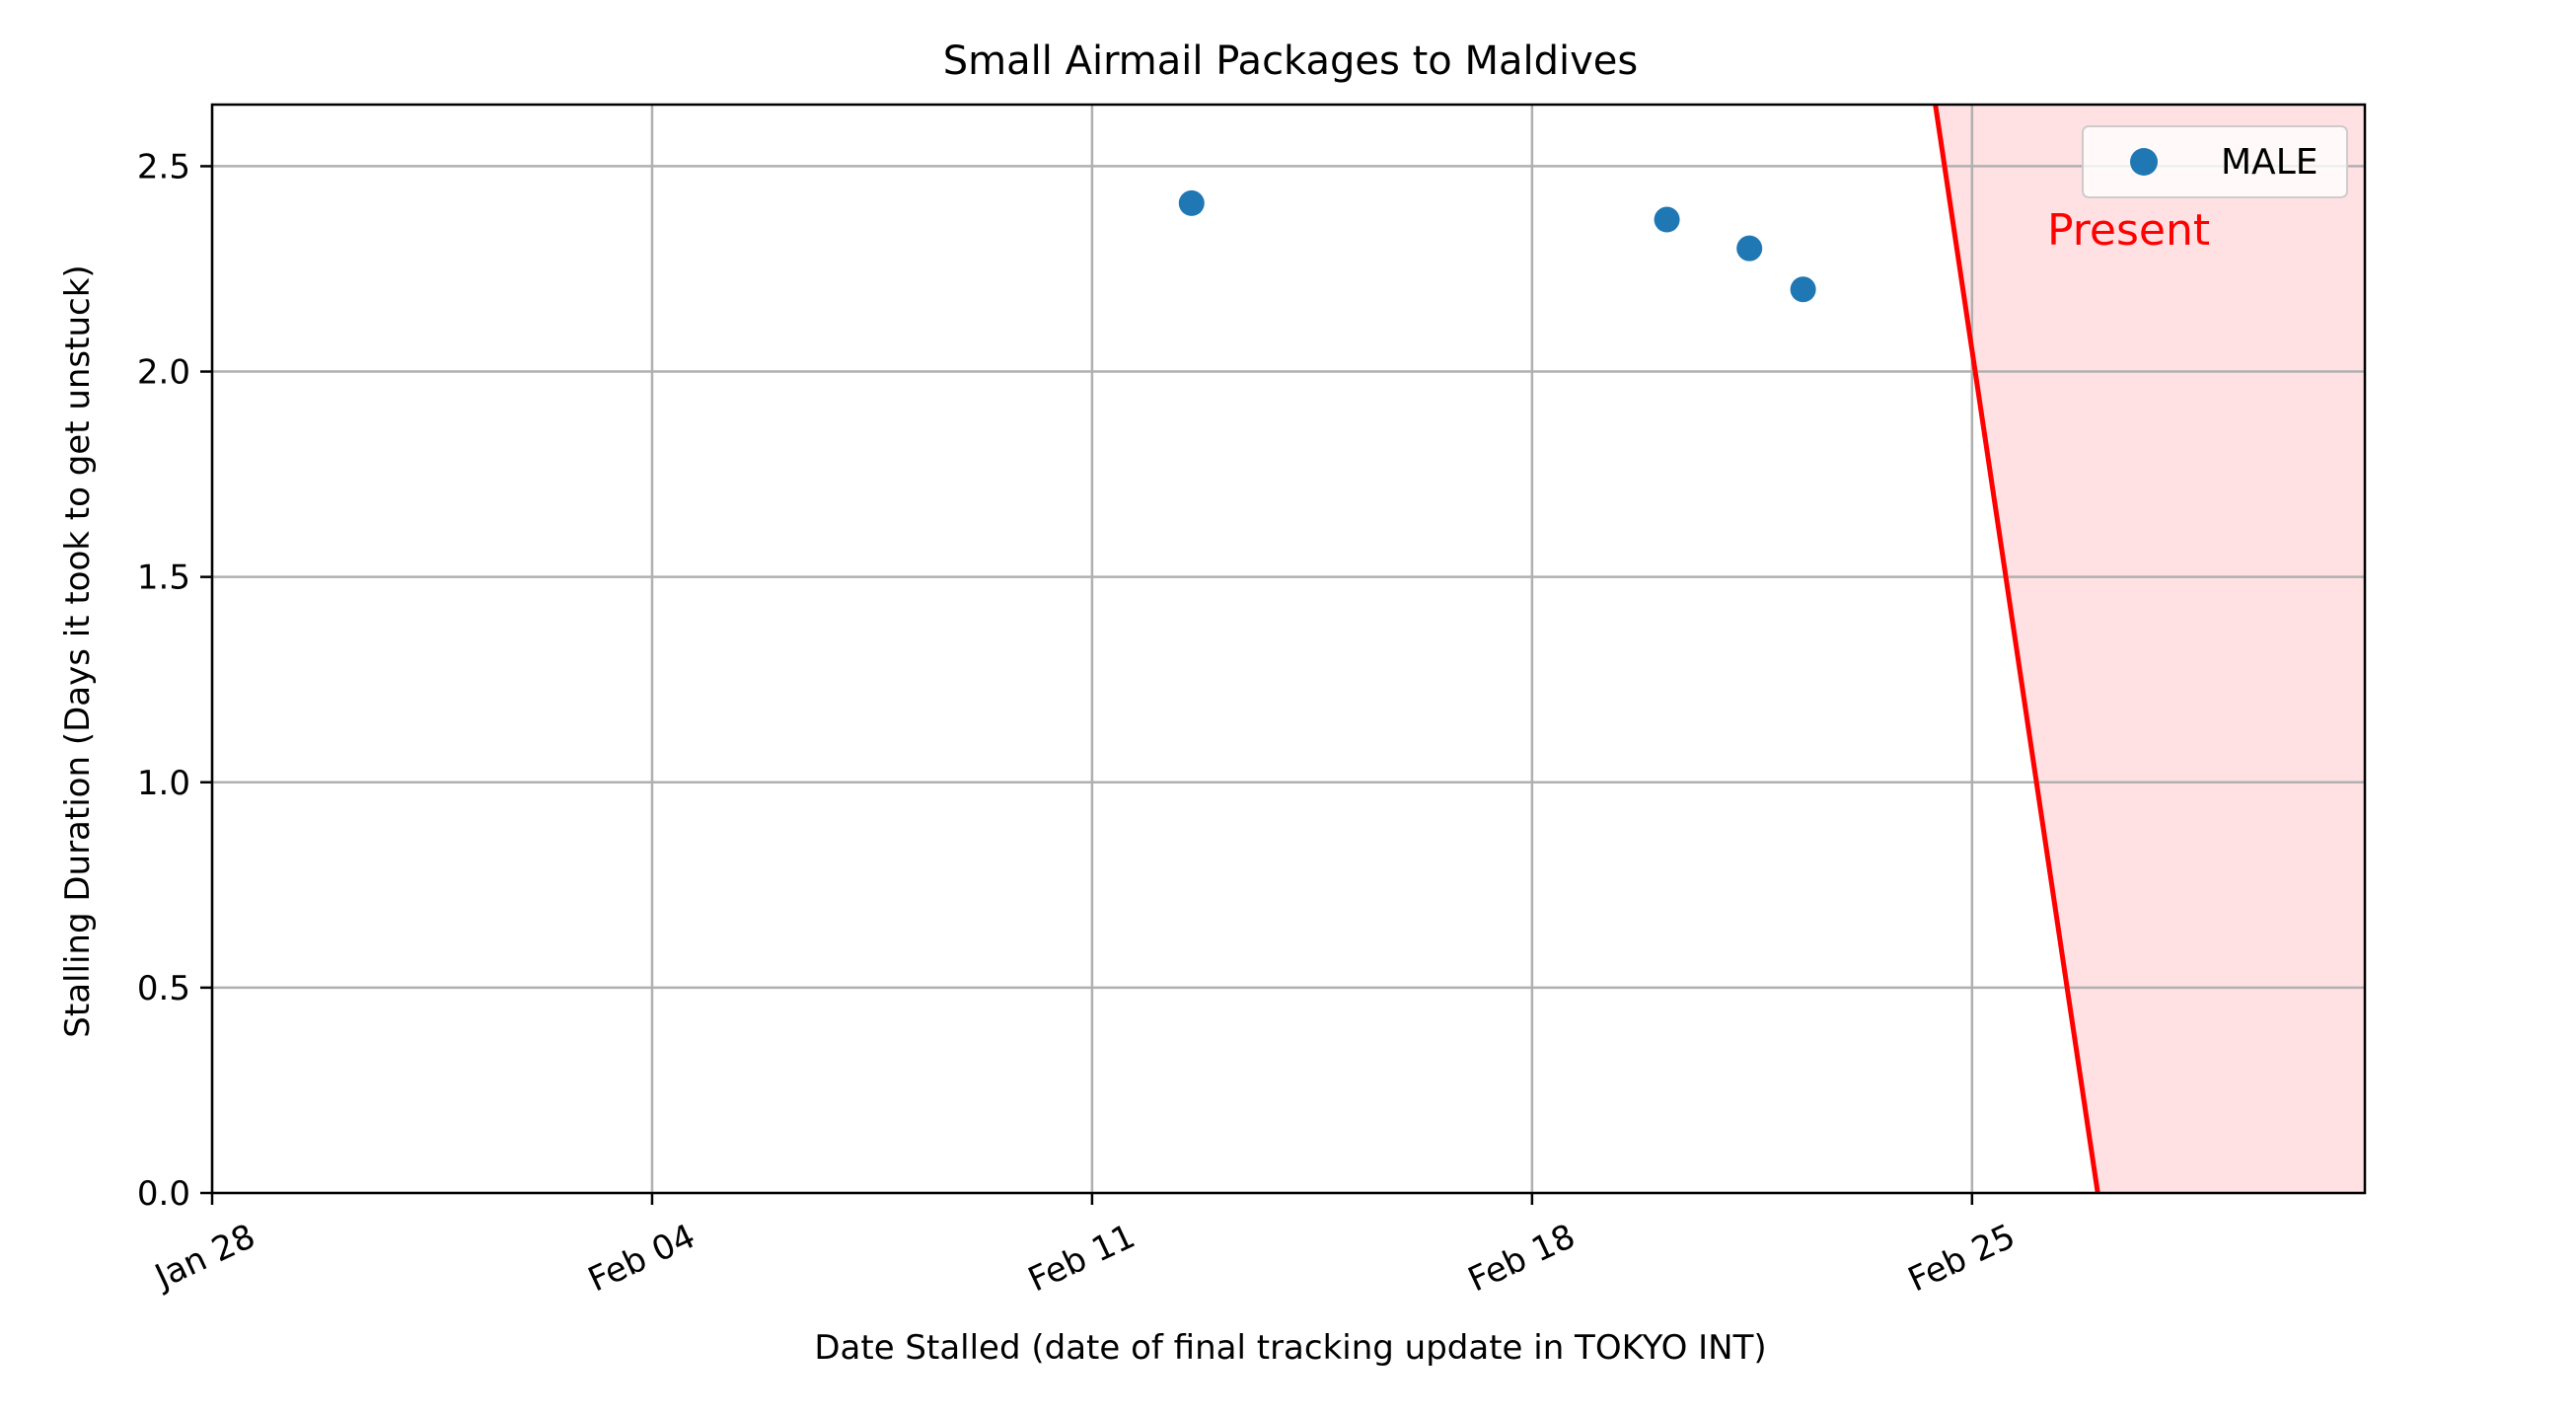  I want to click on present-shade, so click(2150, 649).